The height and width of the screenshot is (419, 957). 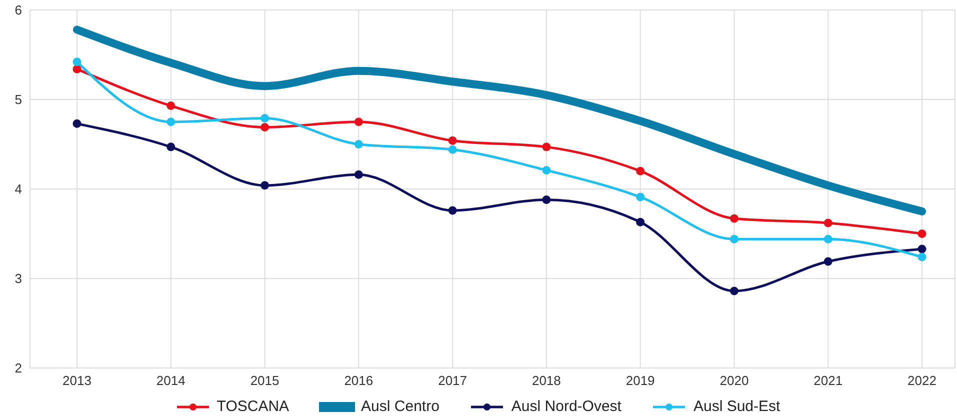 What do you see at coordinates (922, 380) in the screenshot?
I see `x-tick-label: 2022` at bounding box center [922, 380].